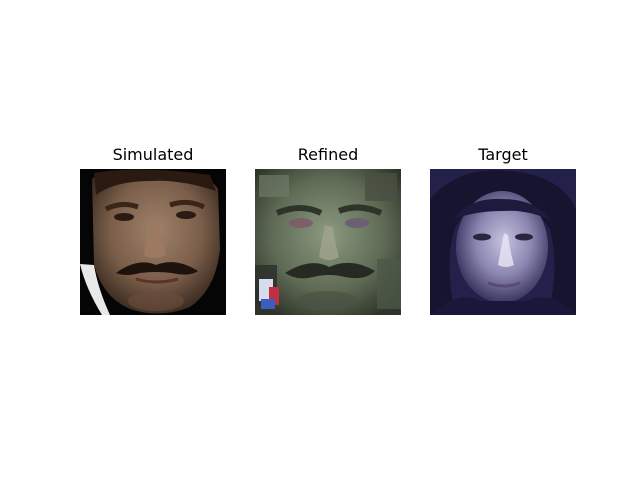 The width and height of the screenshot is (640, 480). Describe the element at coordinates (503, 154) in the screenshot. I see `panel-title: Target` at that location.